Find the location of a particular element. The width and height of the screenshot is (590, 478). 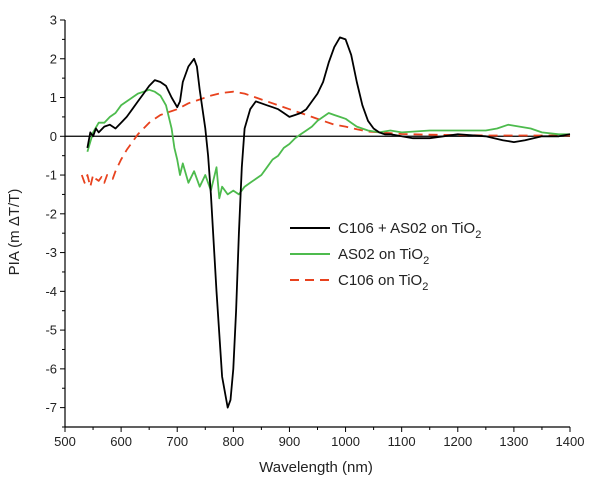

y-tick-label: 3 is located at coordinates (53, 20).